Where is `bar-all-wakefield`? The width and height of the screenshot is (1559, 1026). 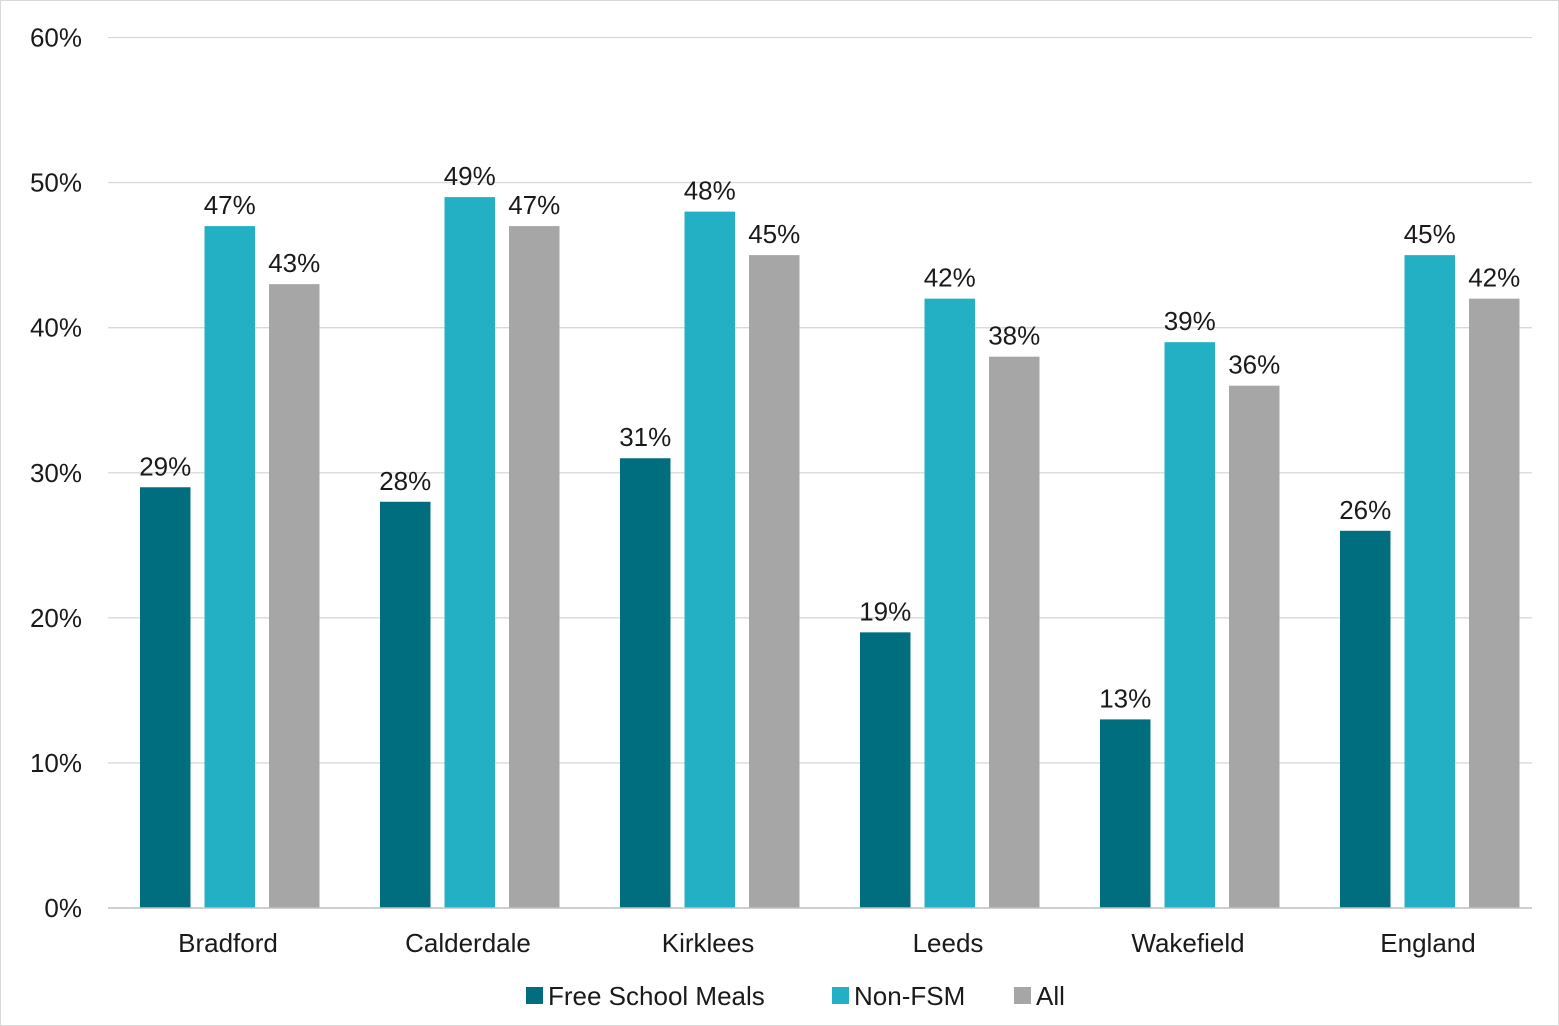
bar-all-wakefield is located at coordinates (1254, 646).